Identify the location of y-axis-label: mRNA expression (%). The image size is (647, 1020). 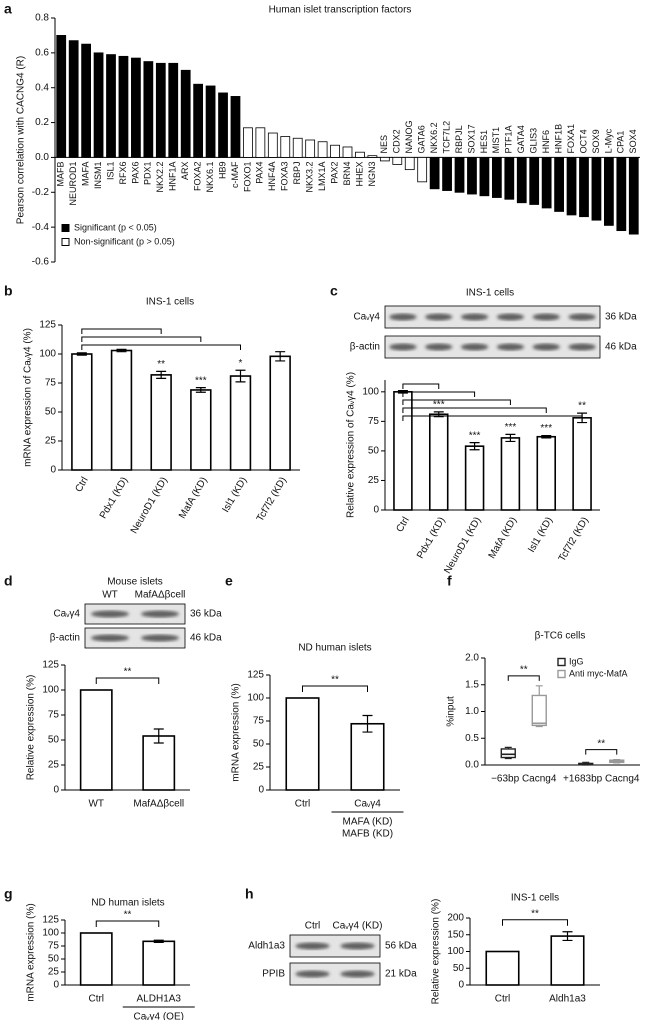
(31, 952).